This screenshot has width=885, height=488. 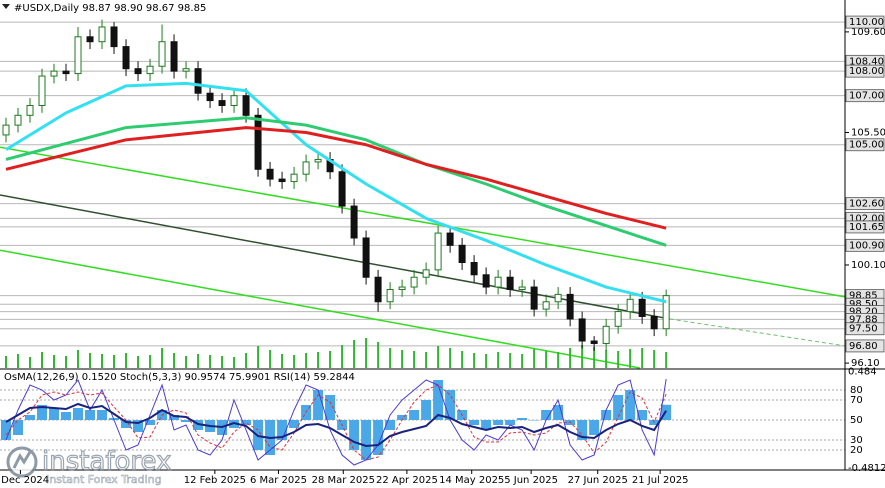 I want to click on level-label: 97.50, so click(x=863, y=329).